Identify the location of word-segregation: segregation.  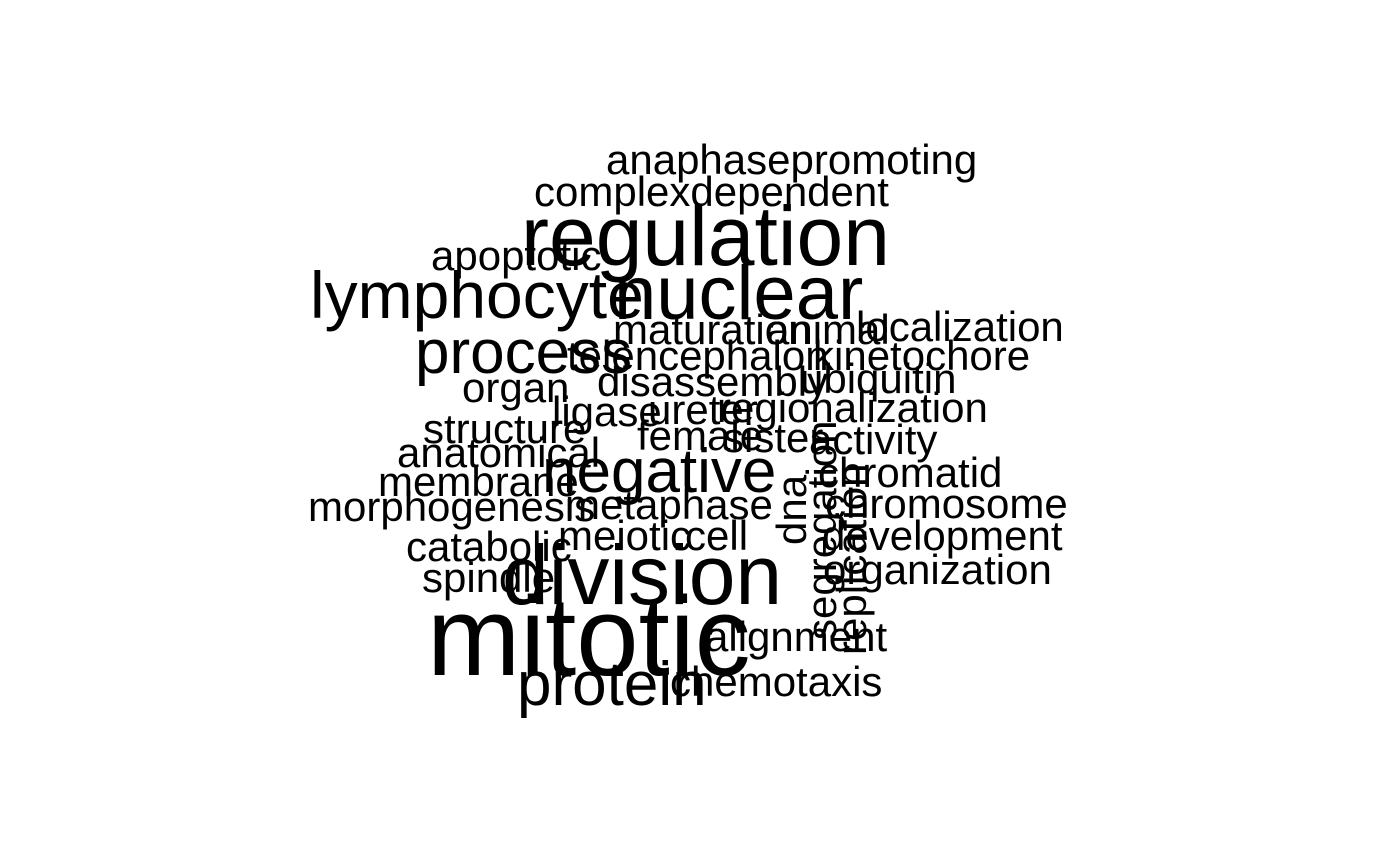
(821, 531).